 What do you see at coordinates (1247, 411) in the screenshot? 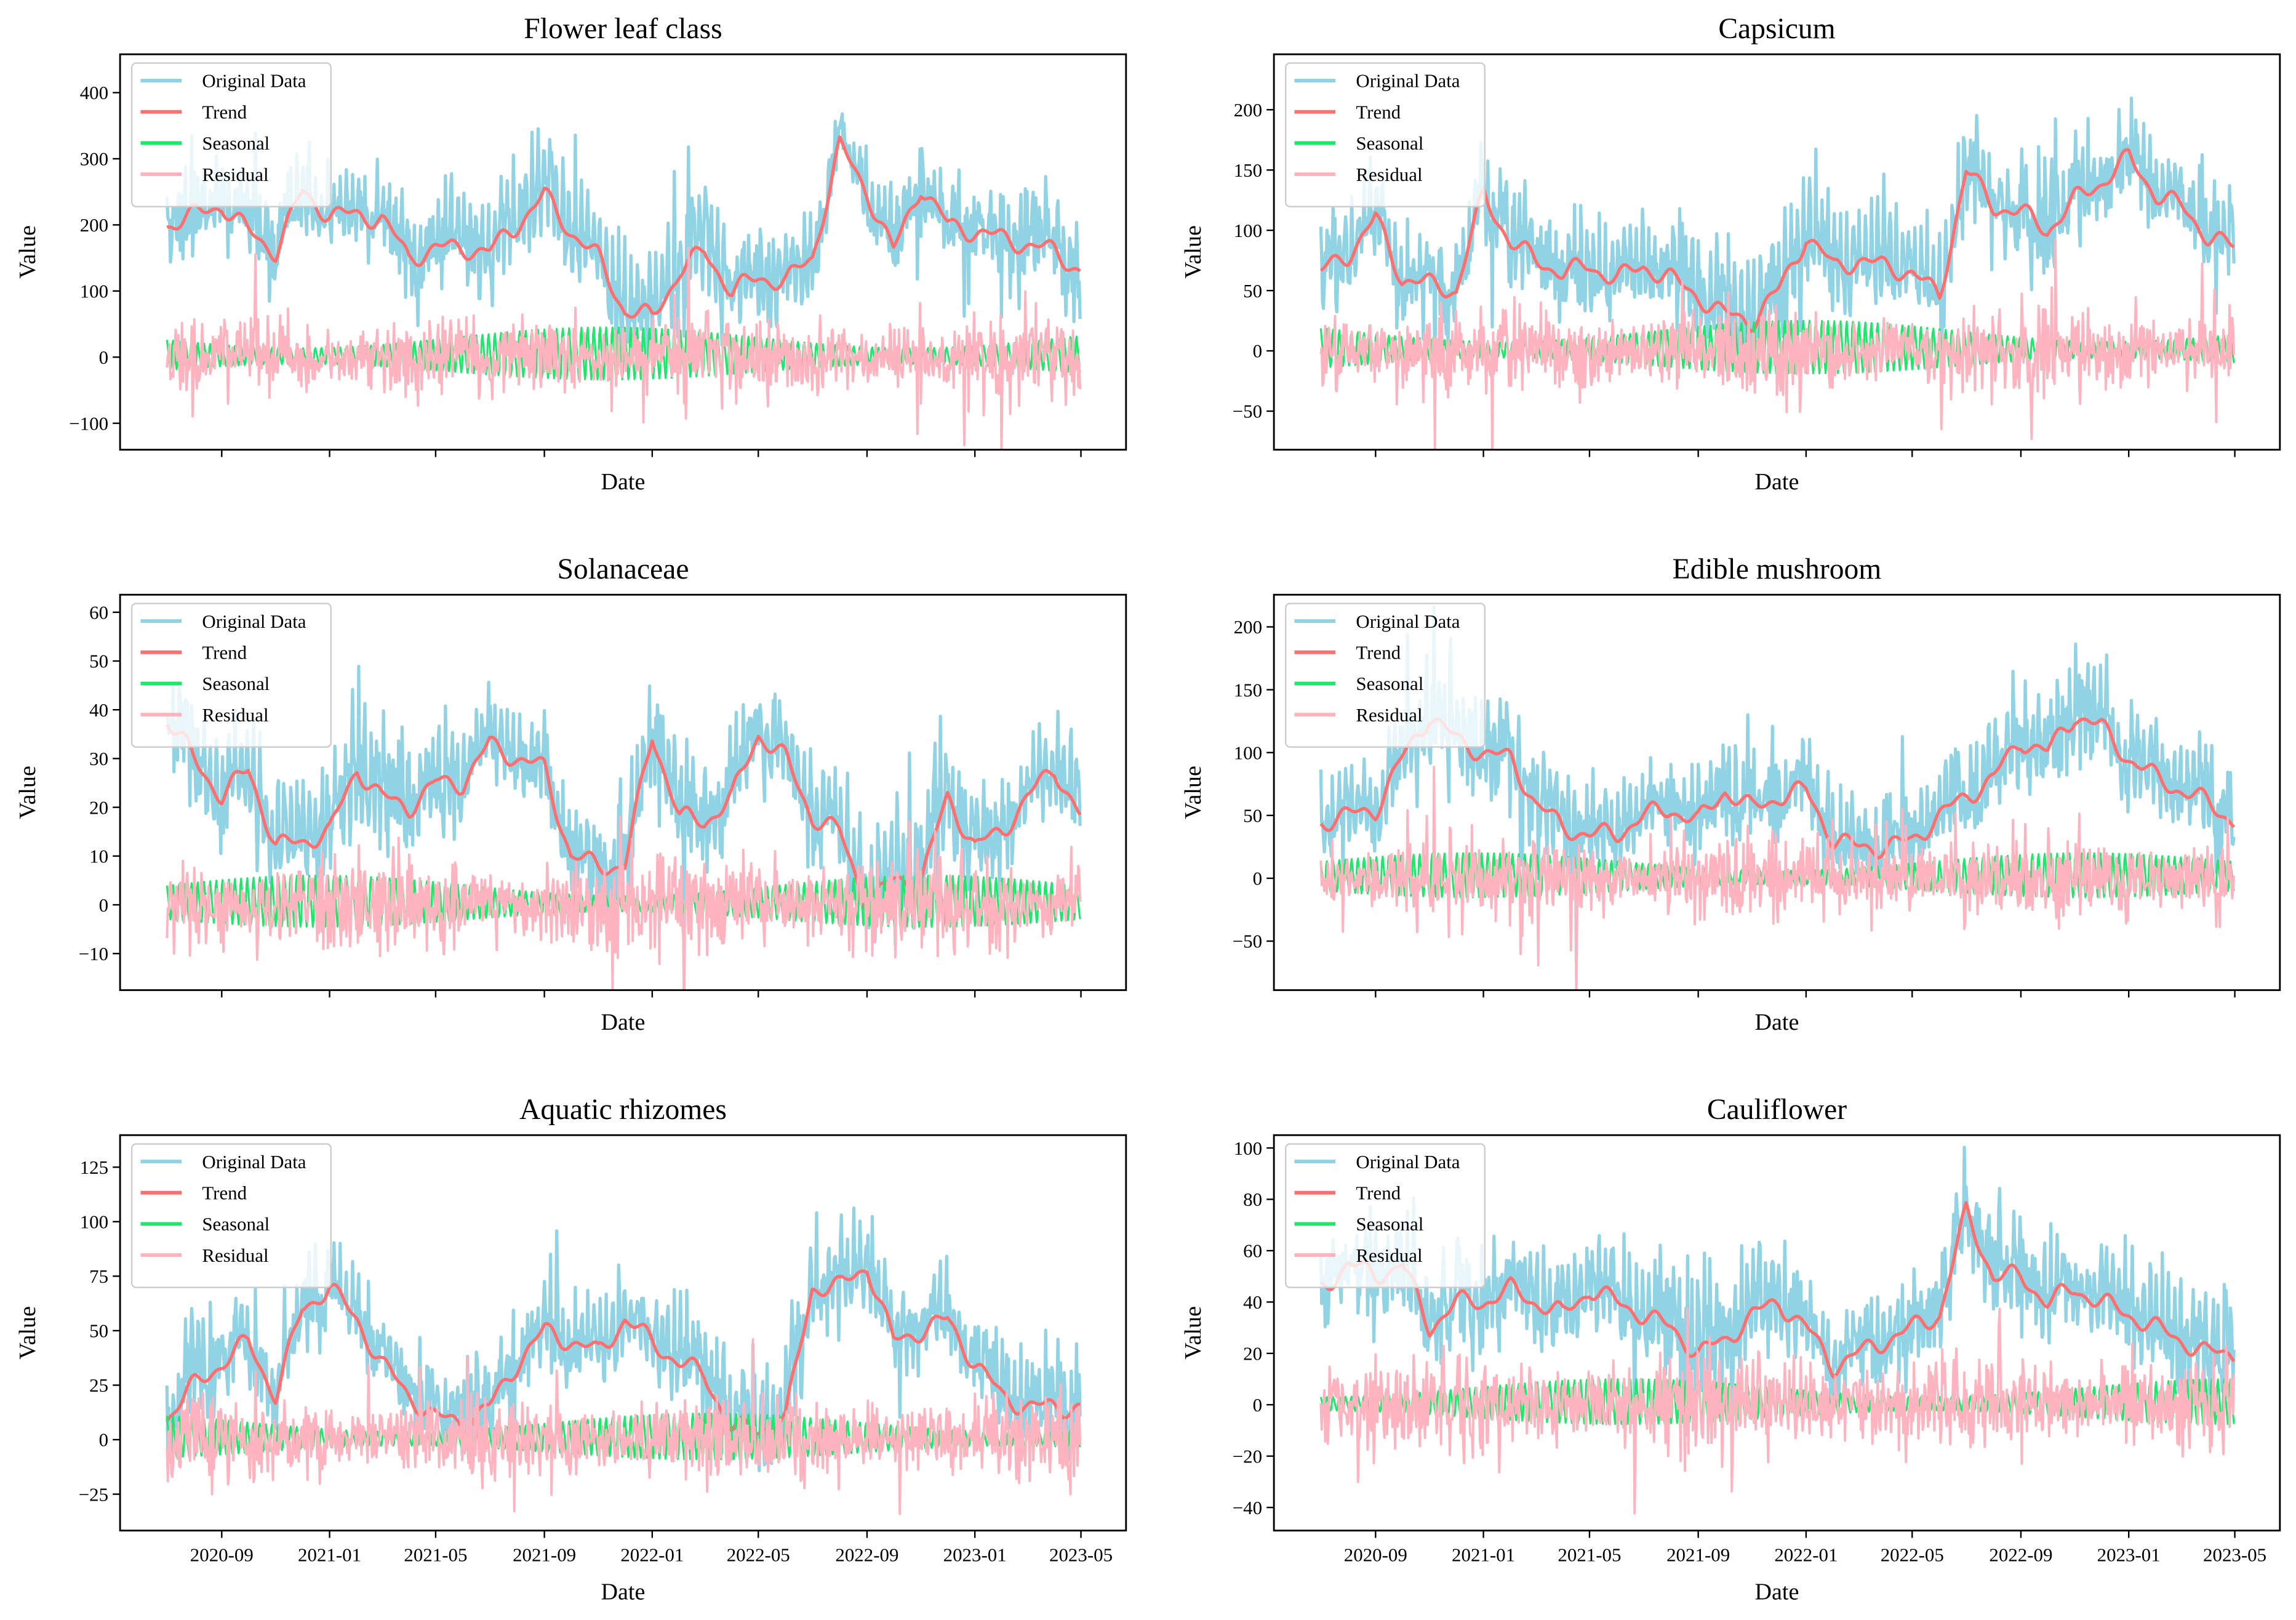
I see `y-tick-label: −50` at bounding box center [1247, 411].